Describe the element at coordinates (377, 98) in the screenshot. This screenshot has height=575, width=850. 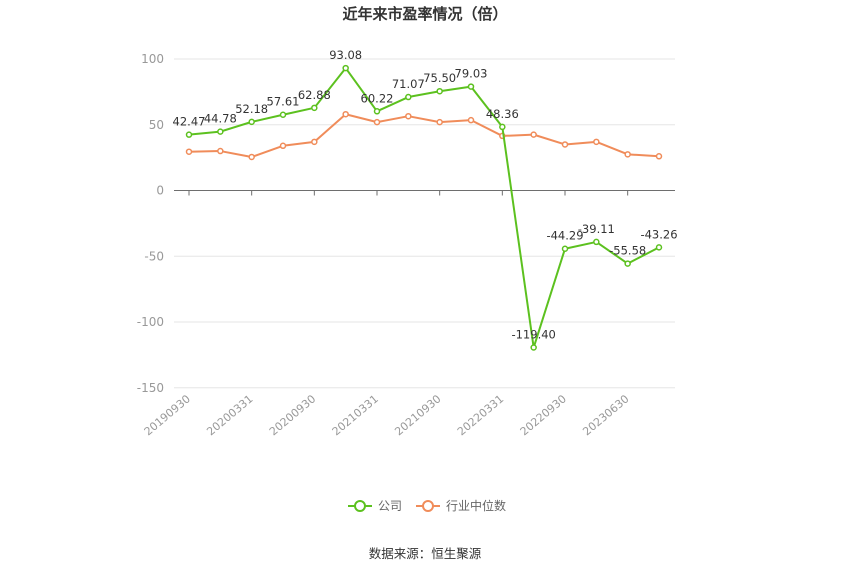
I see `data-label: 60.22` at that location.